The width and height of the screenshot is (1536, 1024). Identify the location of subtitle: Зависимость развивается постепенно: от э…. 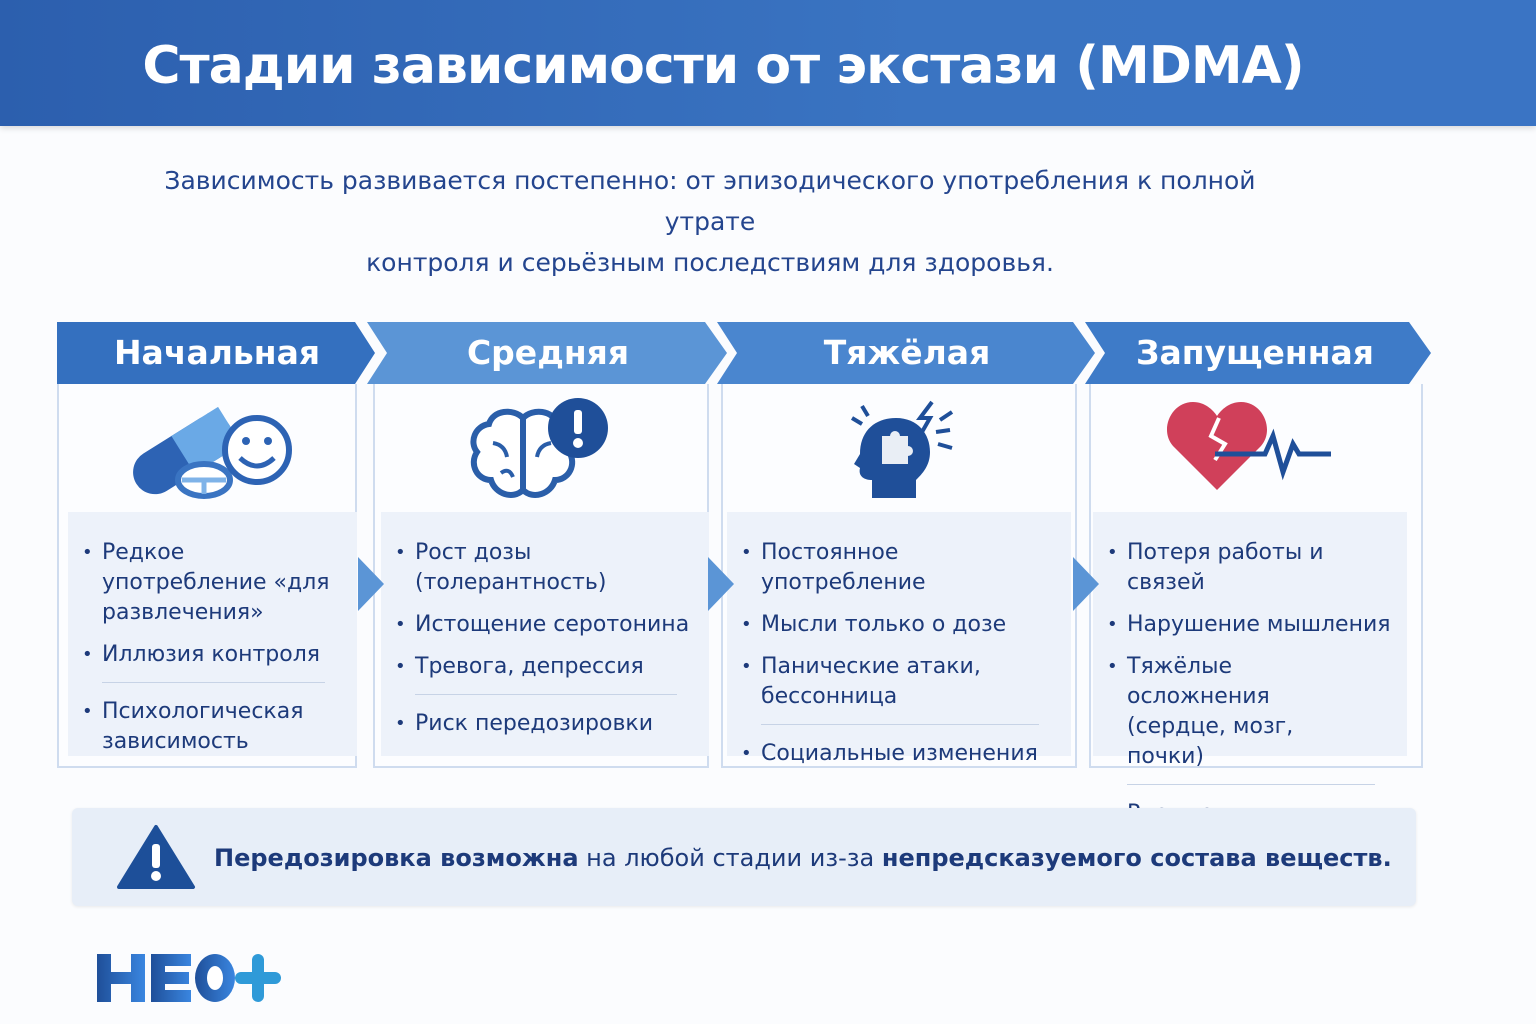
(710, 221).